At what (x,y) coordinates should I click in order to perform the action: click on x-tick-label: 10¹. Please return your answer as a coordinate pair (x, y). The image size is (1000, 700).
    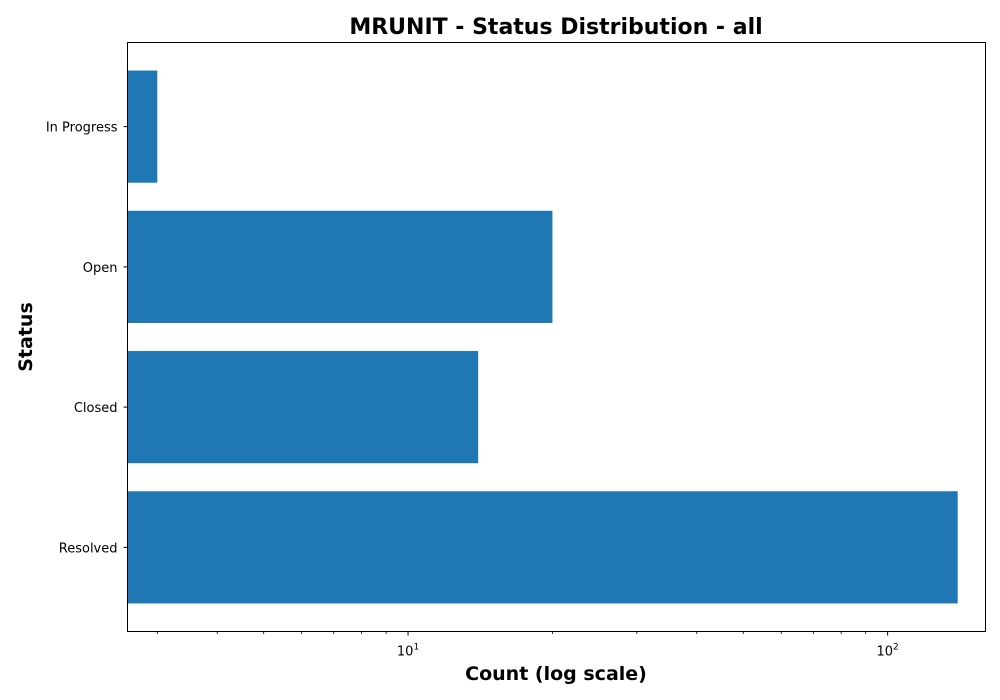
    Looking at the image, I should click on (408, 651).